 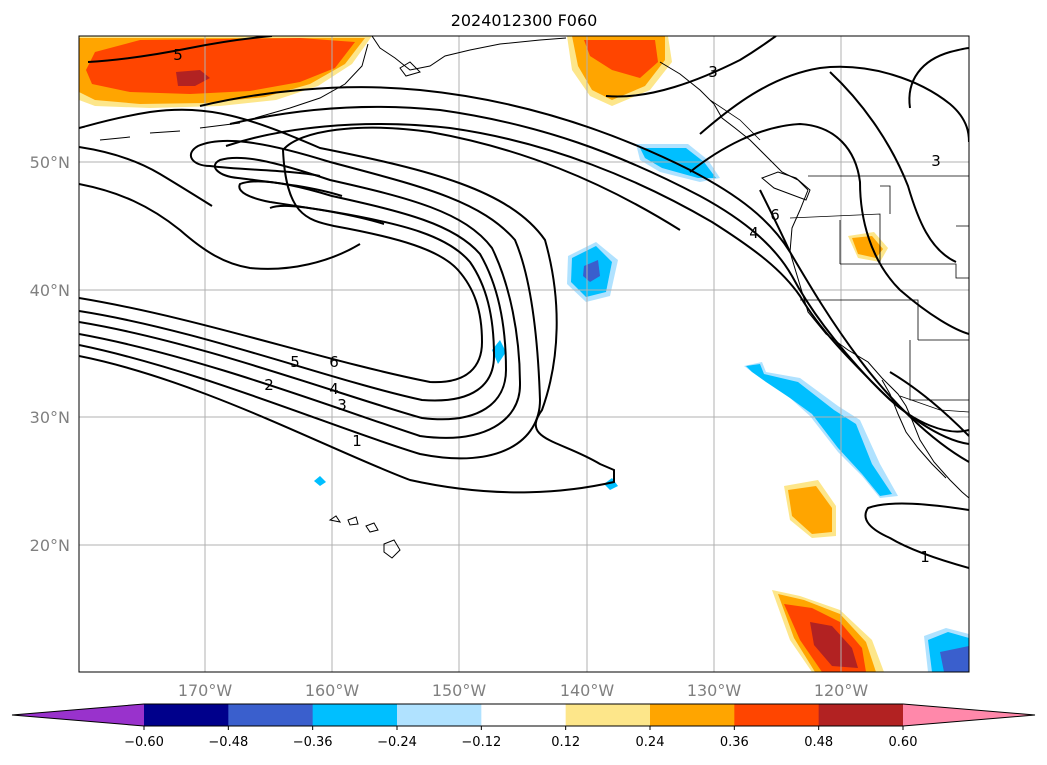 What do you see at coordinates (565, 742) in the screenshot?
I see `colorbar-tick-label: 0.12` at bounding box center [565, 742].